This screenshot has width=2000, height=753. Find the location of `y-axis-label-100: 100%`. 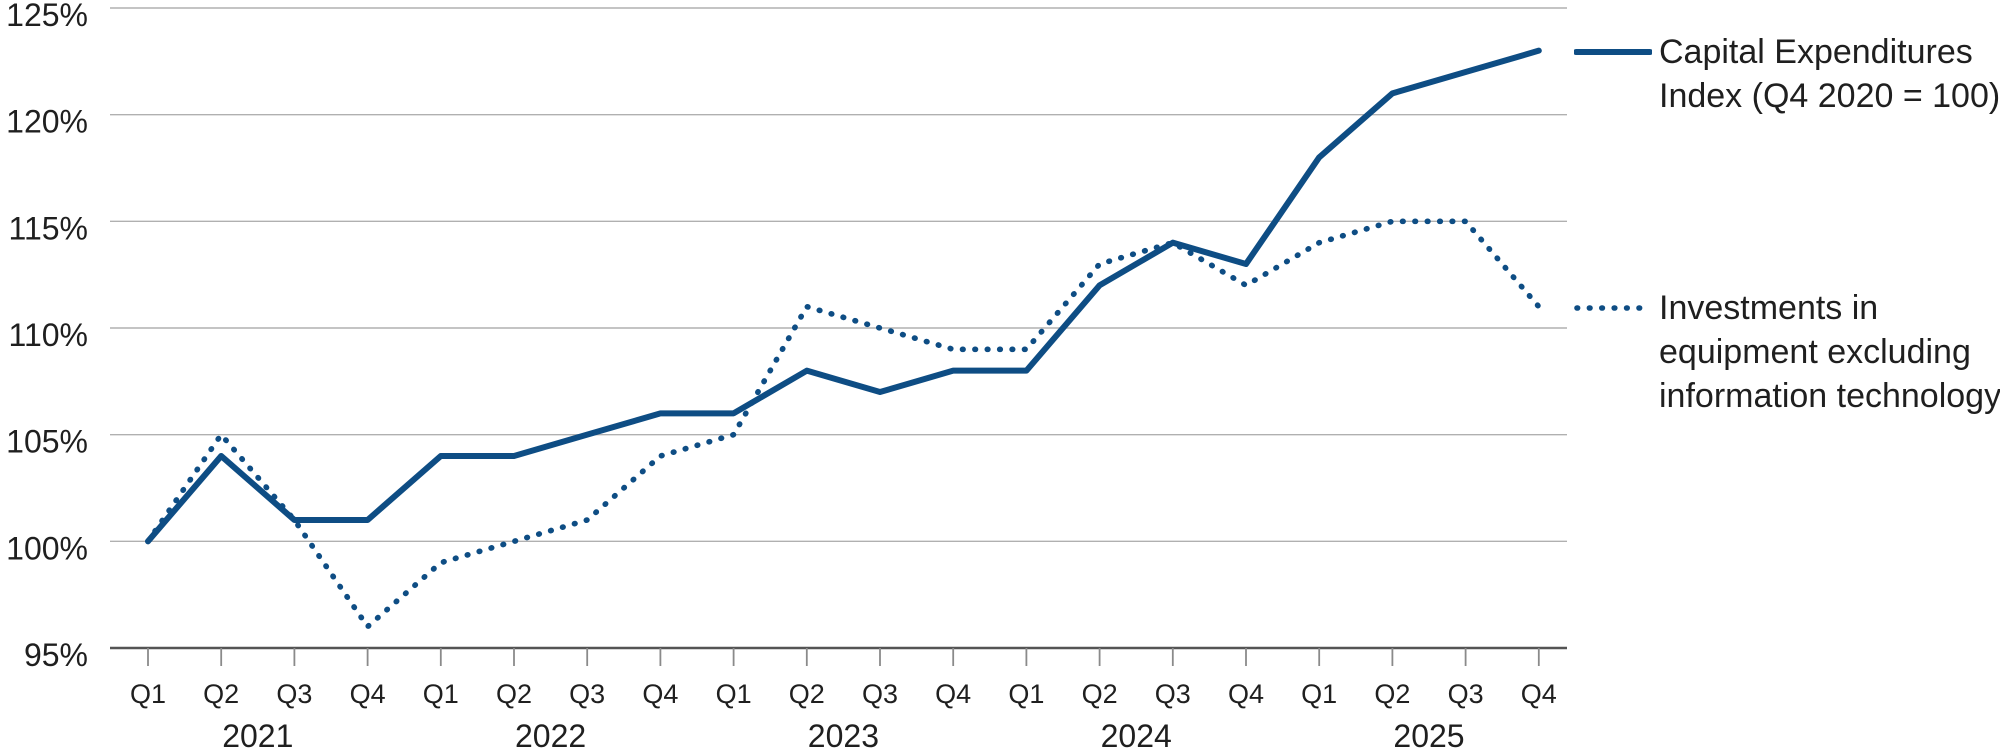

y-axis-label-100: 100% is located at coordinates (47, 548).